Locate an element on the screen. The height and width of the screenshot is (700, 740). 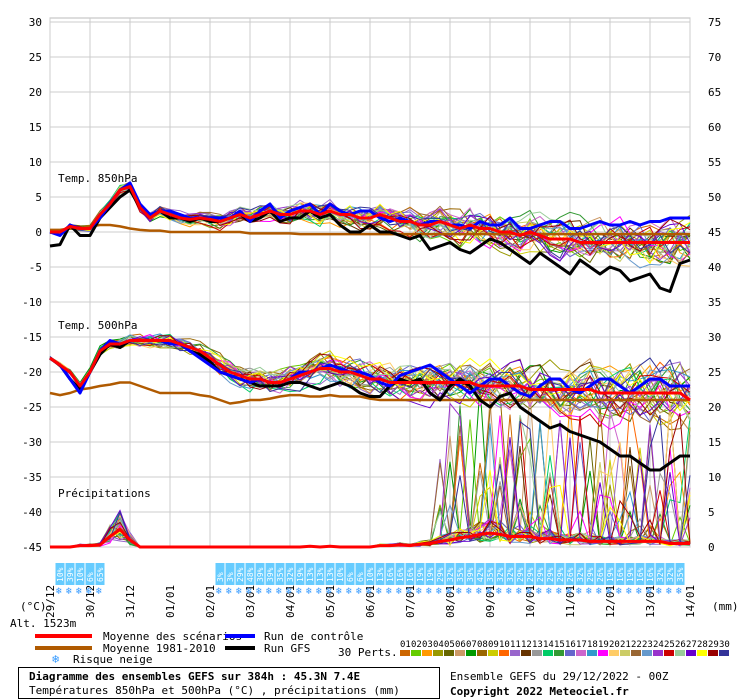
right-tick-label: 30 is located at coordinates (714, 337).